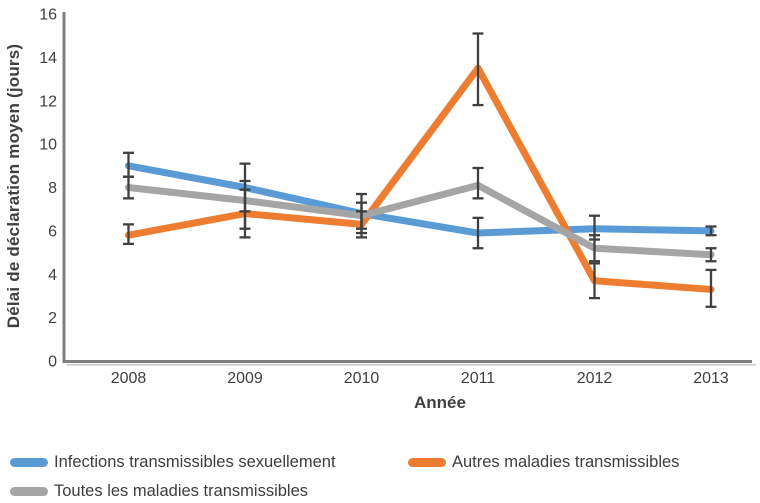 The image size is (760, 503). I want to click on legend-label: Toutes les maladies transmissibles, so click(181, 491).